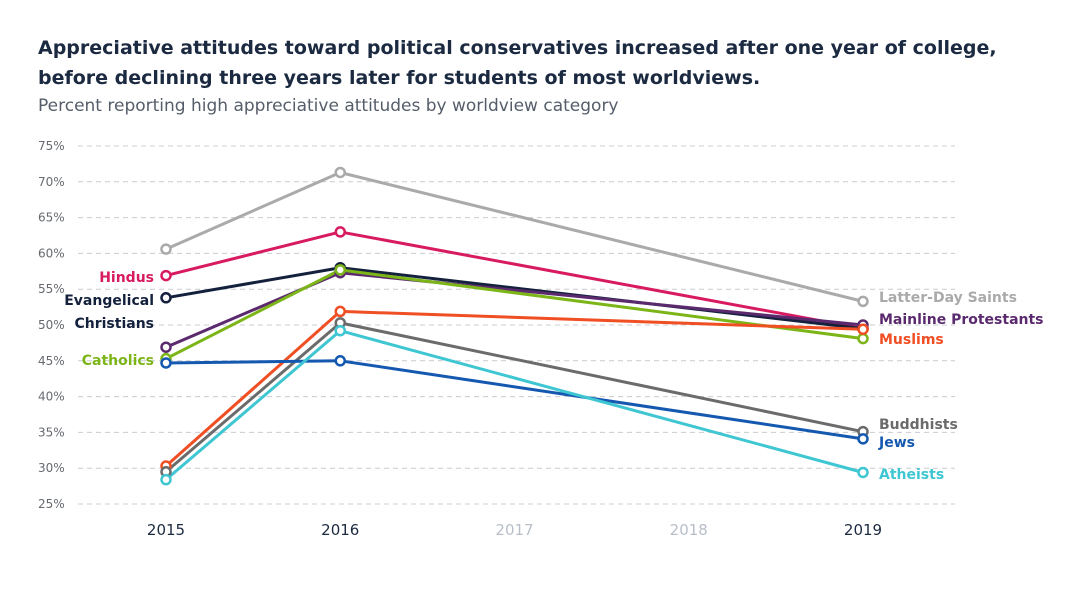  What do you see at coordinates (689, 530) in the screenshot?
I see `x-tick-label: 2018` at bounding box center [689, 530].